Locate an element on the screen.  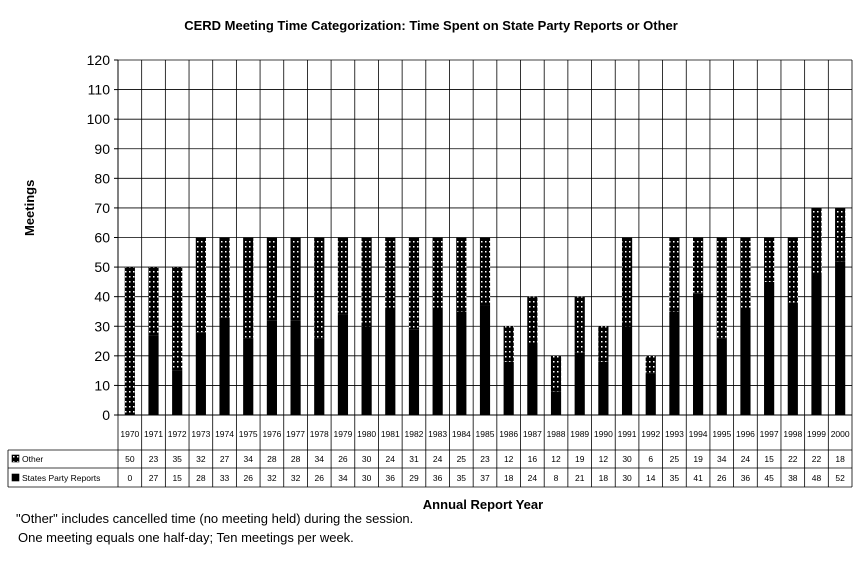
data-label-other: 16 is located at coordinates (533, 459).